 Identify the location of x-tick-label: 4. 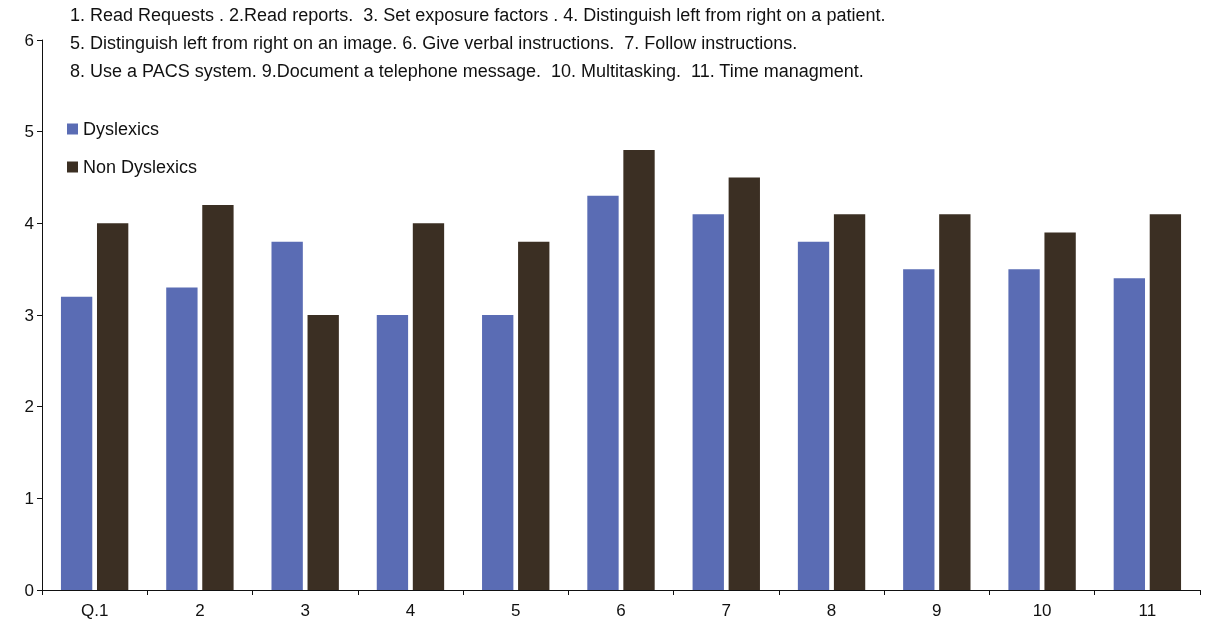
(410, 610).